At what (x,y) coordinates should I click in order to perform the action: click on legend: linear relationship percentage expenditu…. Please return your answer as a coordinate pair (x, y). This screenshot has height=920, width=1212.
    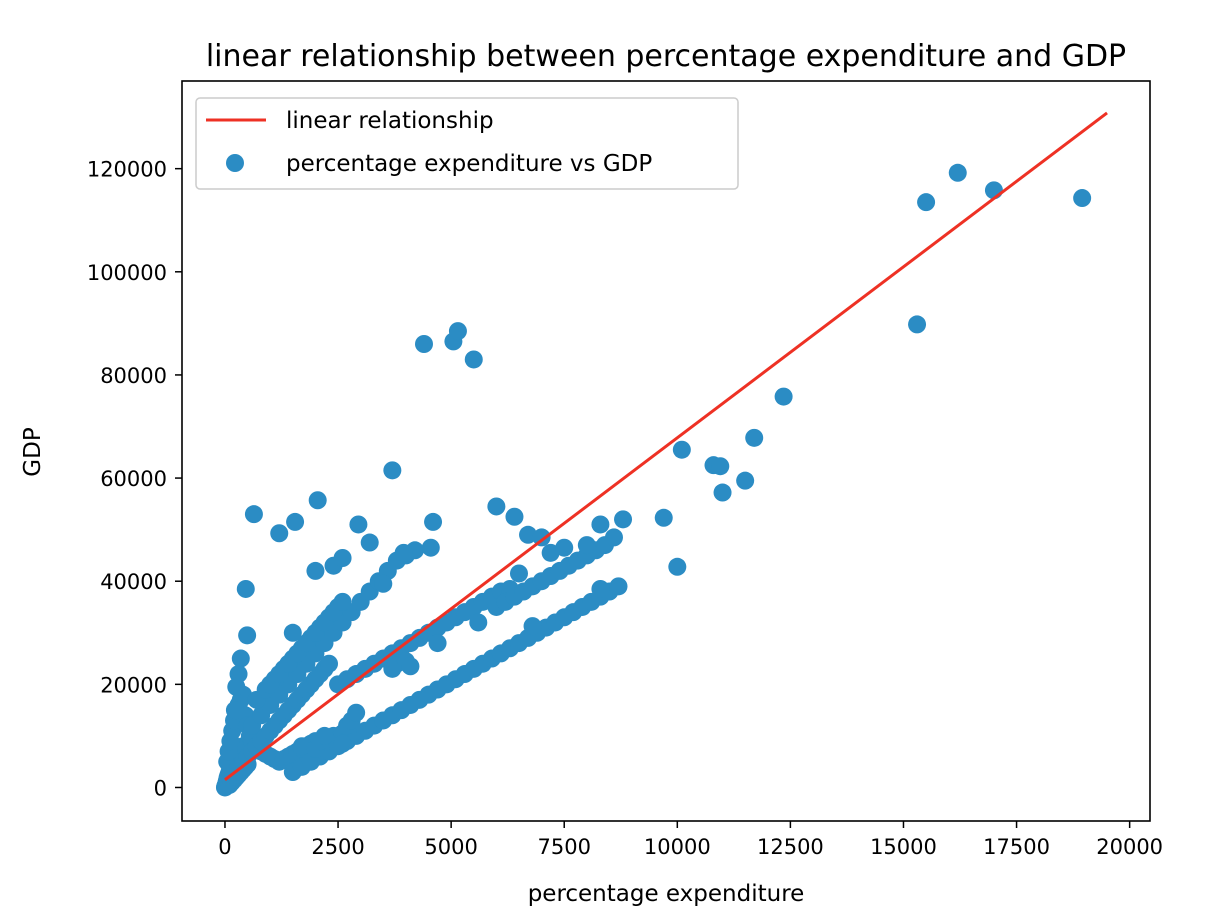
    Looking at the image, I should click on (467, 143).